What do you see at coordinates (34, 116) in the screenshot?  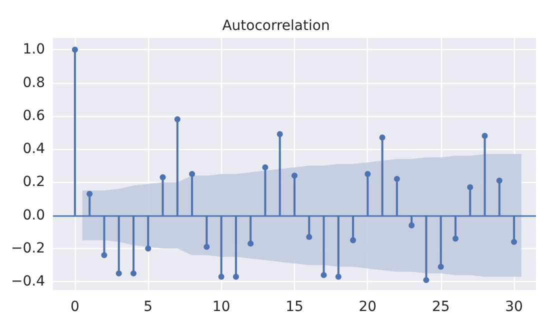 I see `y-tick-label: 0.6` at bounding box center [34, 116].